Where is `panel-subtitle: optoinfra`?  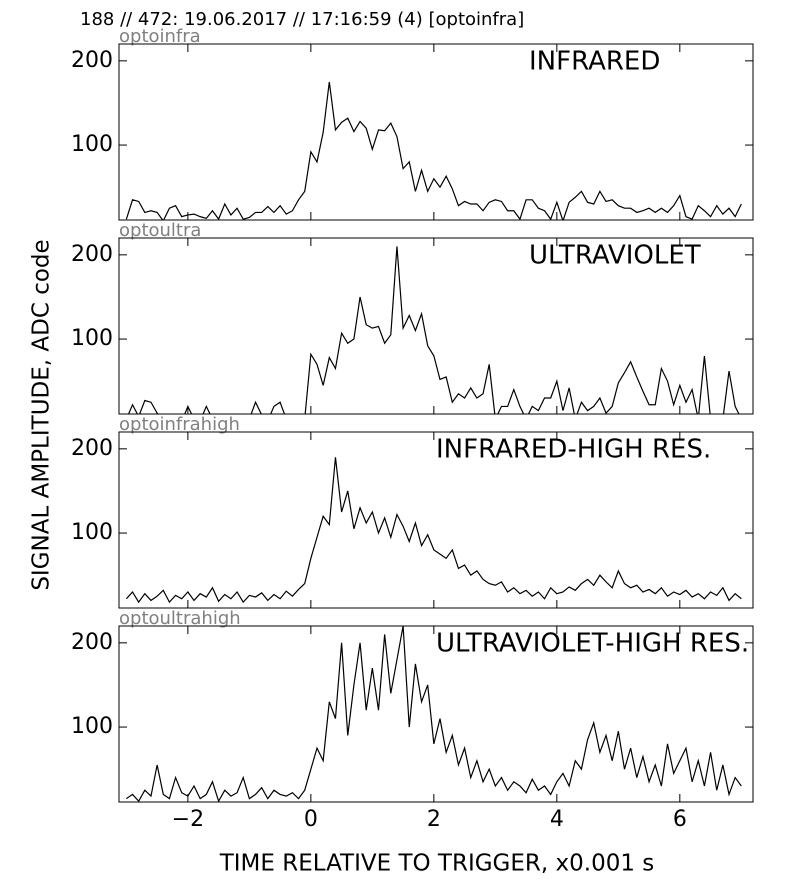
panel-subtitle: optoinfra is located at coordinates (160, 36).